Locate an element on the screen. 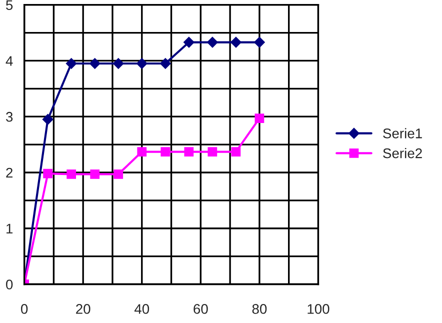 The image size is (442, 323). x-tick-label: 80 is located at coordinates (259, 309).